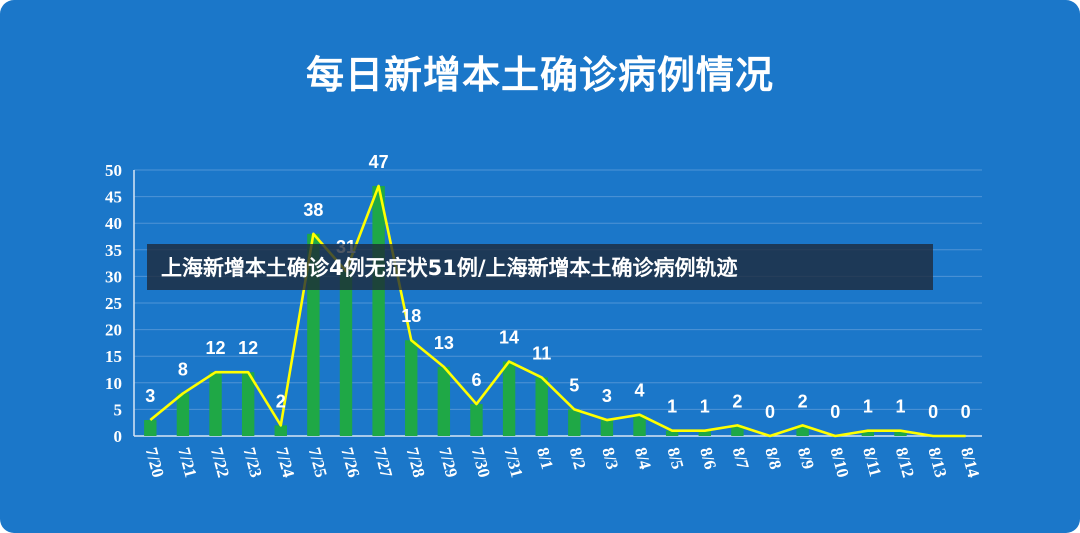 This screenshot has height=533, width=1080. What do you see at coordinates (773, 458) in the screenshot?
I see `x-tick-label: 8/8` at bounding box center [773, 458].